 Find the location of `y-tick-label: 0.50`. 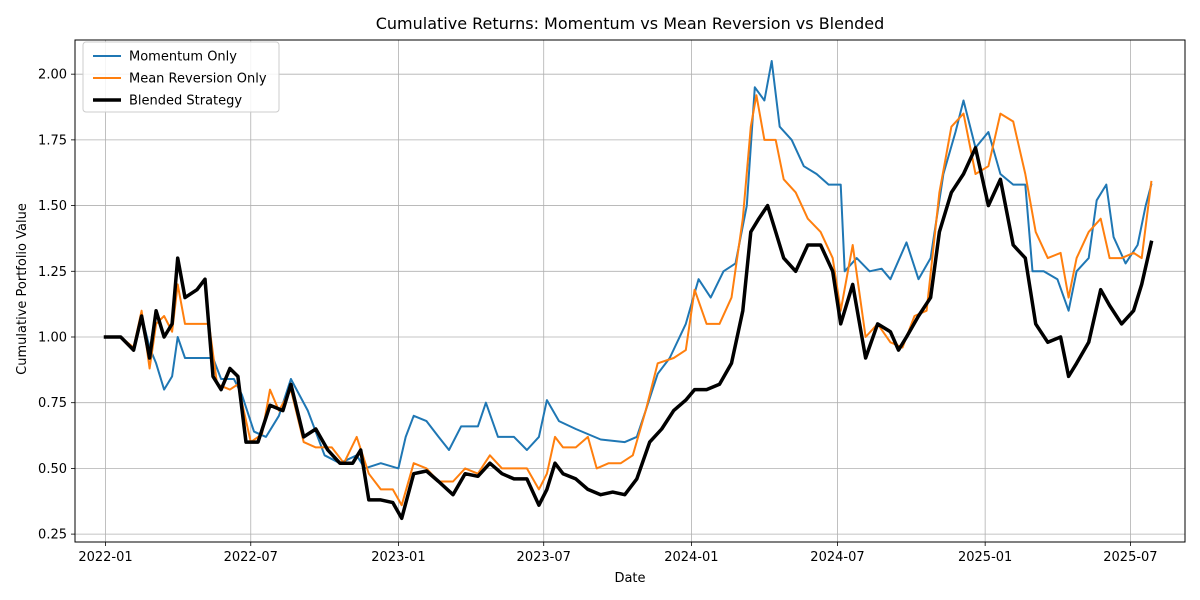

y-tick-label: 0.50 is located at coordinates (52, 469).